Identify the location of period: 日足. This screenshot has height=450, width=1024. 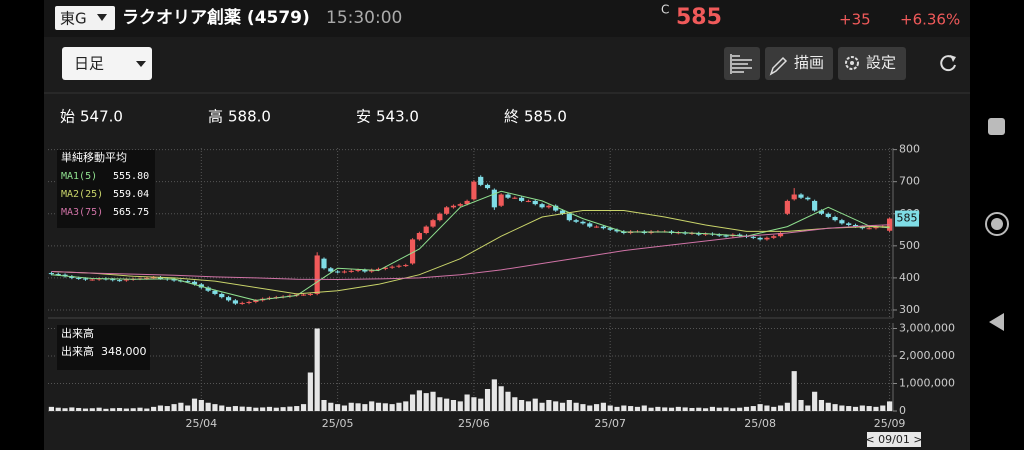
(89, 64).